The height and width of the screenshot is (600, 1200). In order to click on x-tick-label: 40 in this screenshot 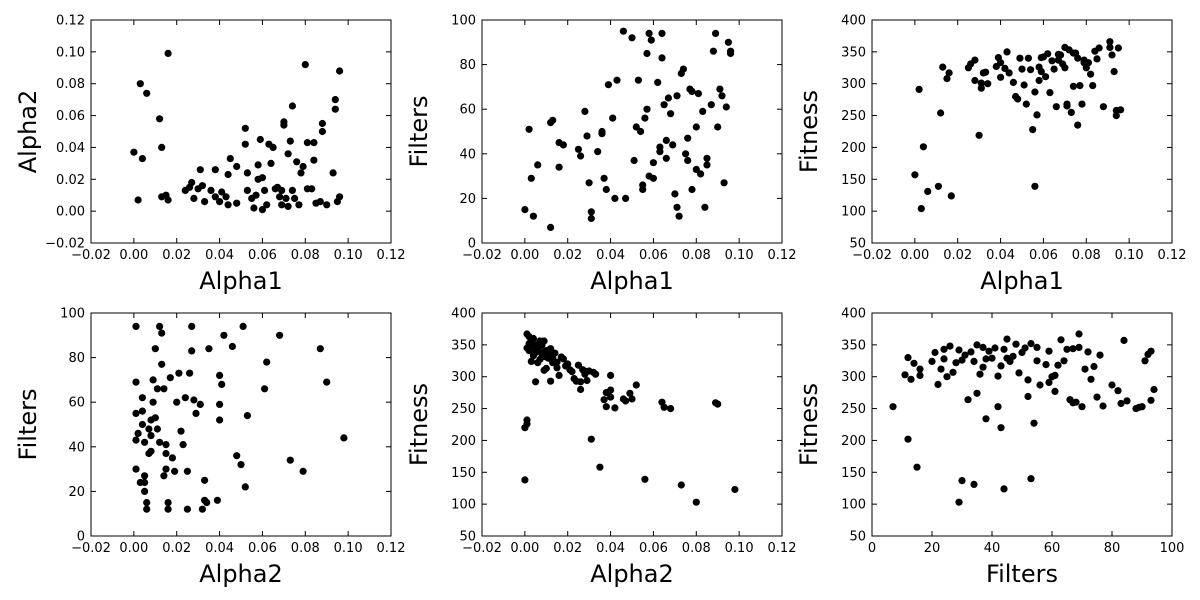, I will do `click(992, 548)`.